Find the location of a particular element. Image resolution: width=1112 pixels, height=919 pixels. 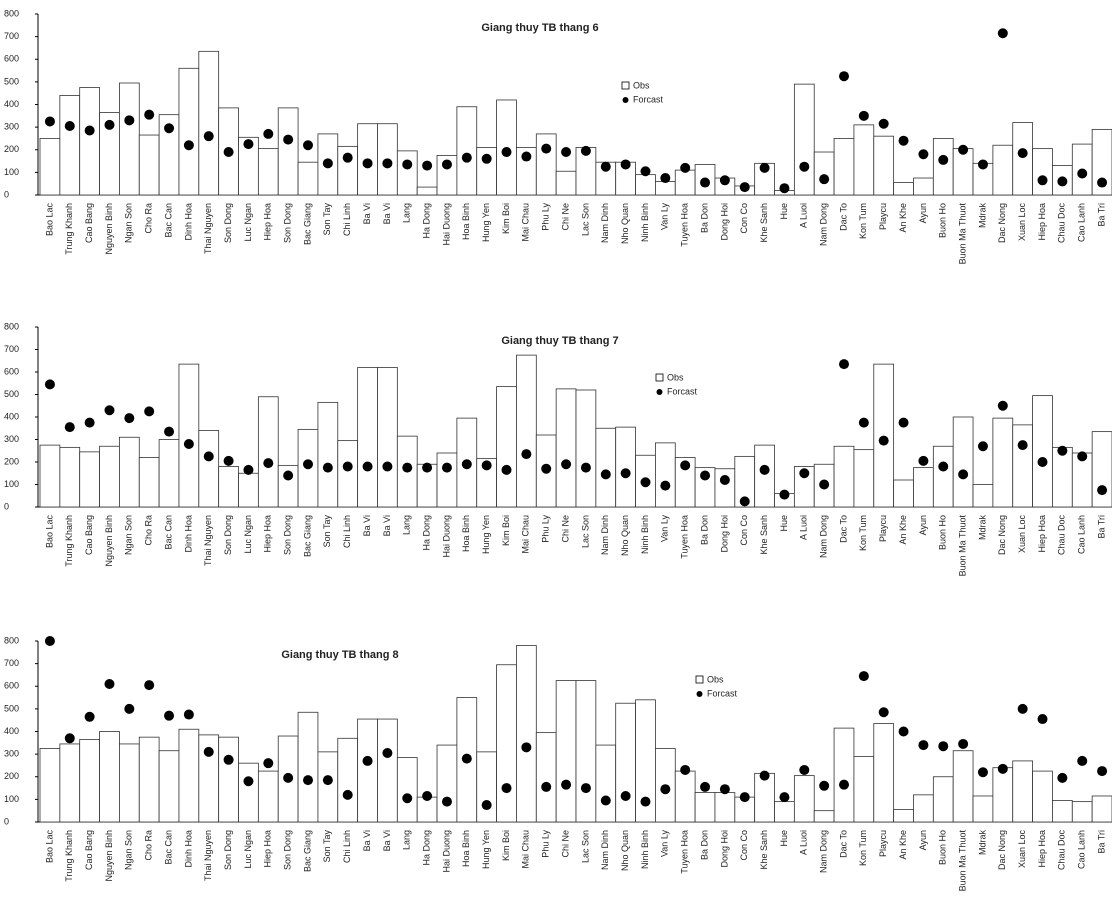

x-tick-label: Ba Tri is located at coordinates (1101, 527).